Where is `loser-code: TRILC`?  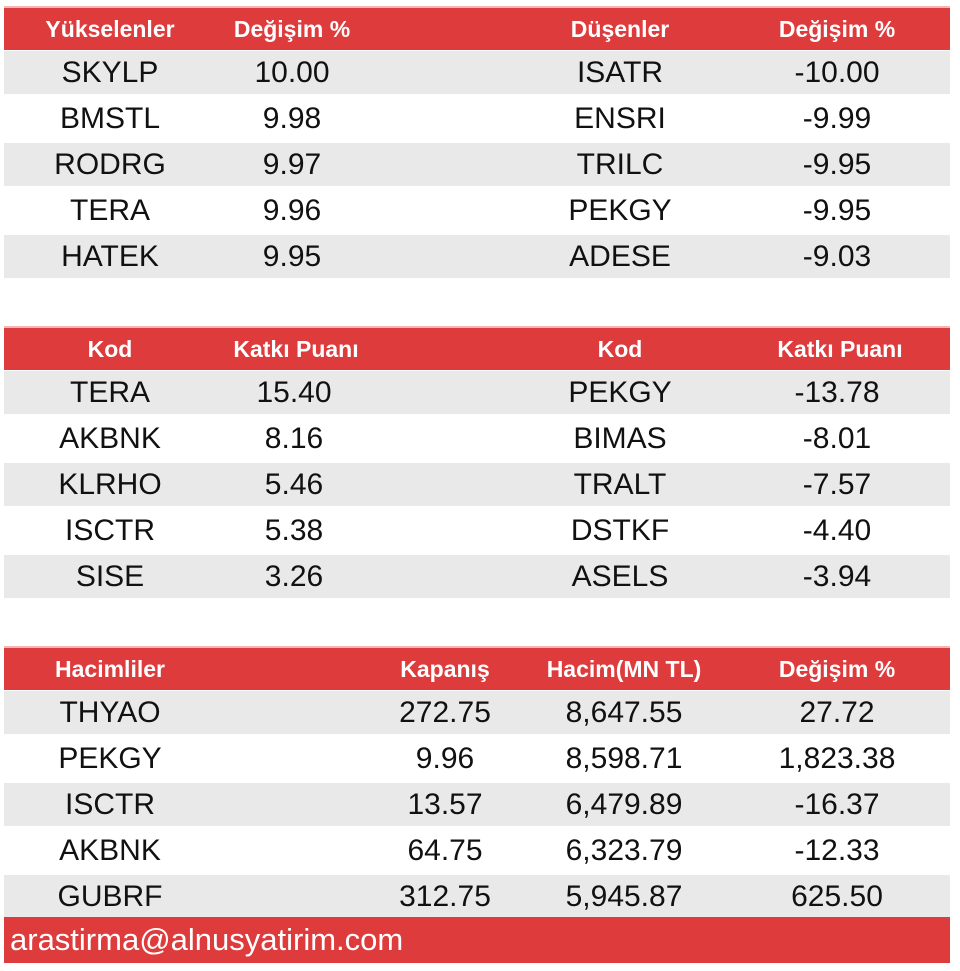
loser-code: TRILC is located at coordinates (620, 164).